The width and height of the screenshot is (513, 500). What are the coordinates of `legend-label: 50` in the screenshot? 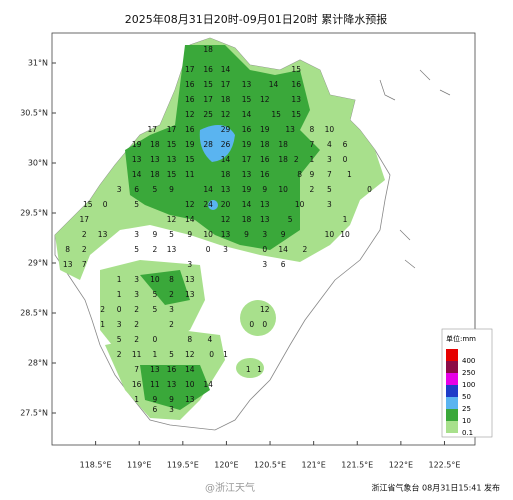 It's located at (466, 397).